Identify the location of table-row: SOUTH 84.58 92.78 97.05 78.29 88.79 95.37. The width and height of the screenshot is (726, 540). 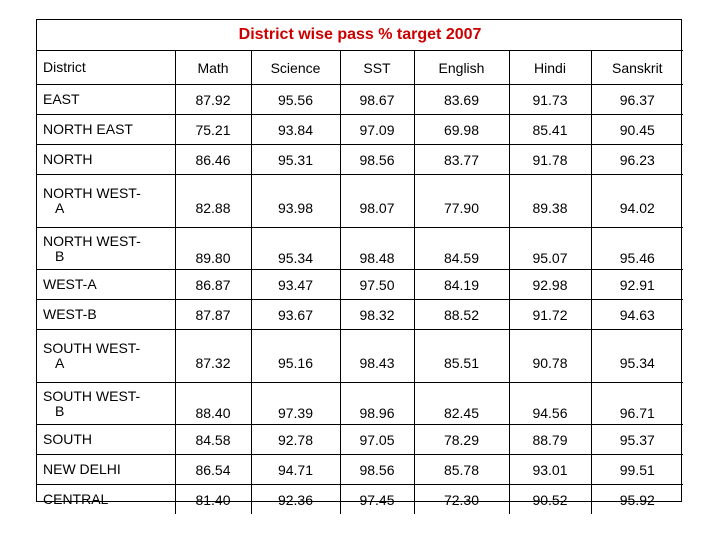
(360, 439).